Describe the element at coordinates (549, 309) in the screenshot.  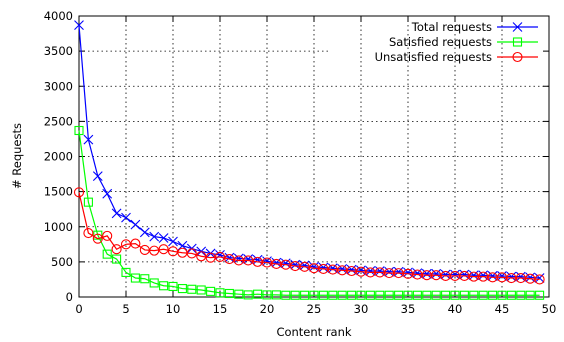
I see `x-tick-label: 50` at that location.